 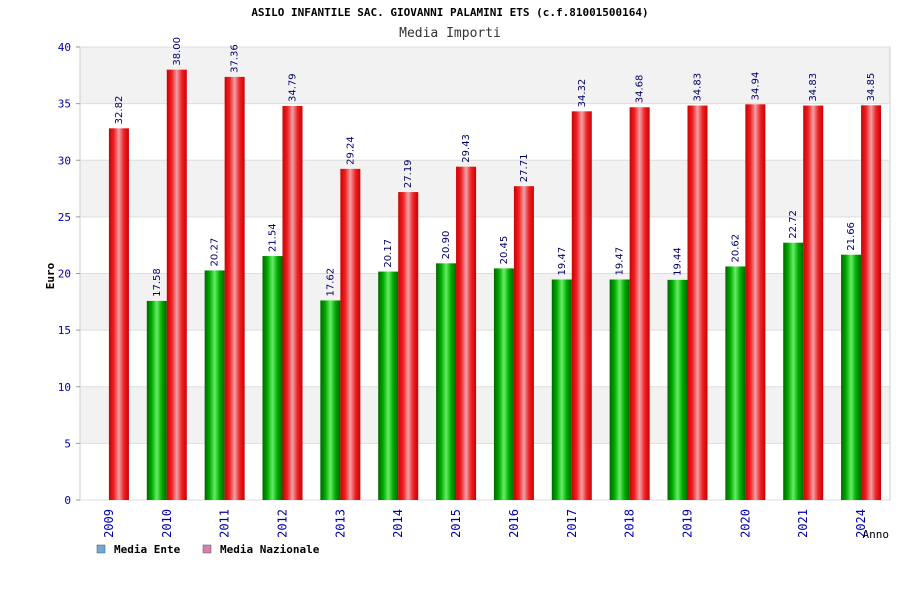 I want to click on x-tick-label-2009: 2009, so click(x=109, y=523).